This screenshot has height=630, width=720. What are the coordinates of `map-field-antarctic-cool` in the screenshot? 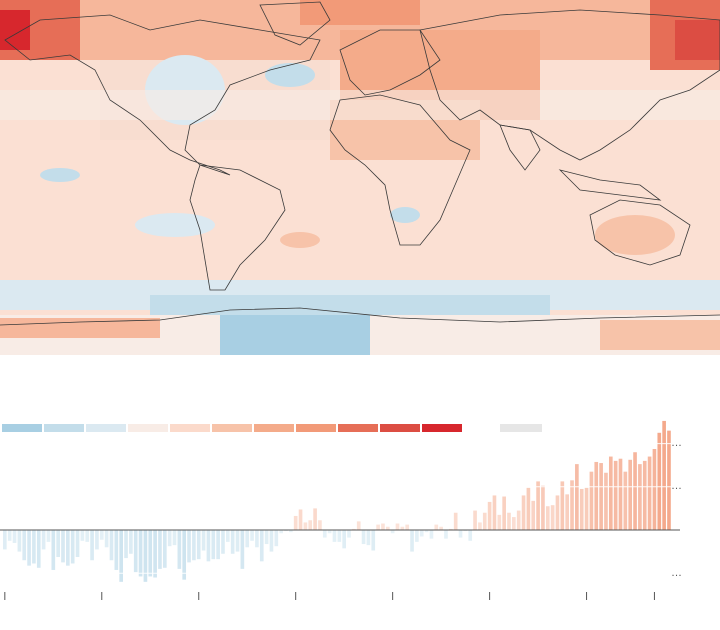 It's located at (295, 335).